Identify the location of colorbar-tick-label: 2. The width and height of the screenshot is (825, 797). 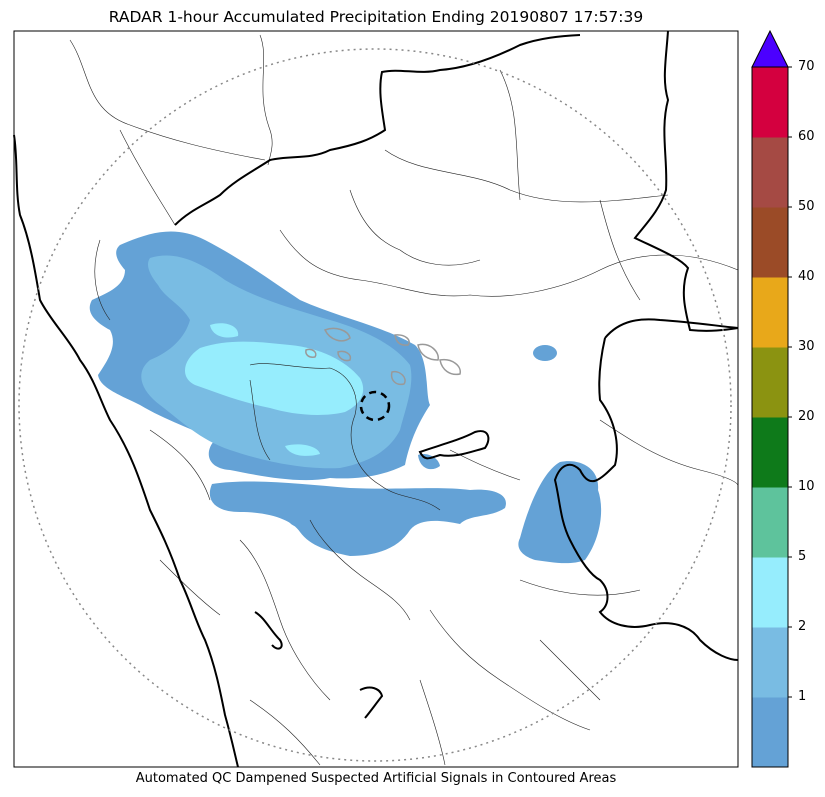
(802, 626).